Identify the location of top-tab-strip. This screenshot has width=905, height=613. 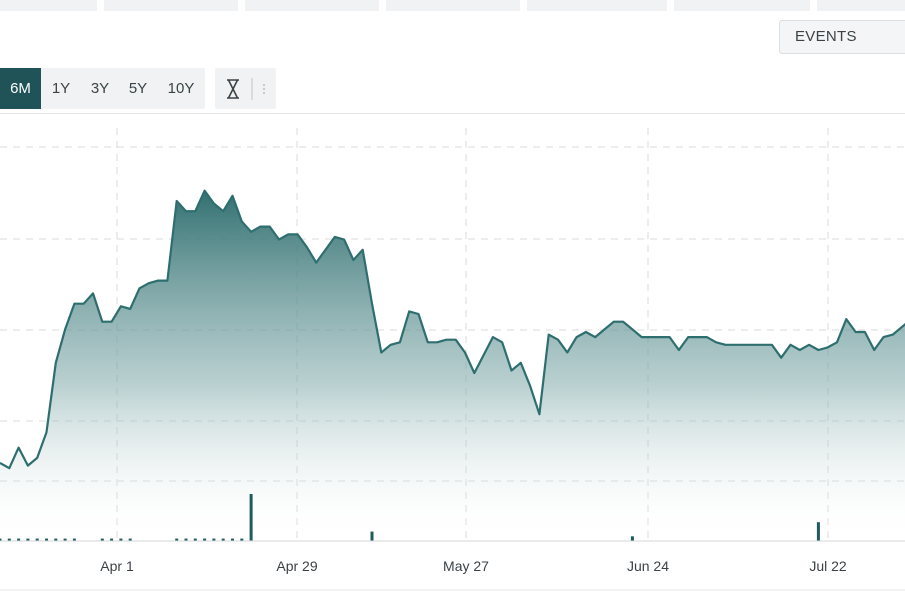
(452, 6).